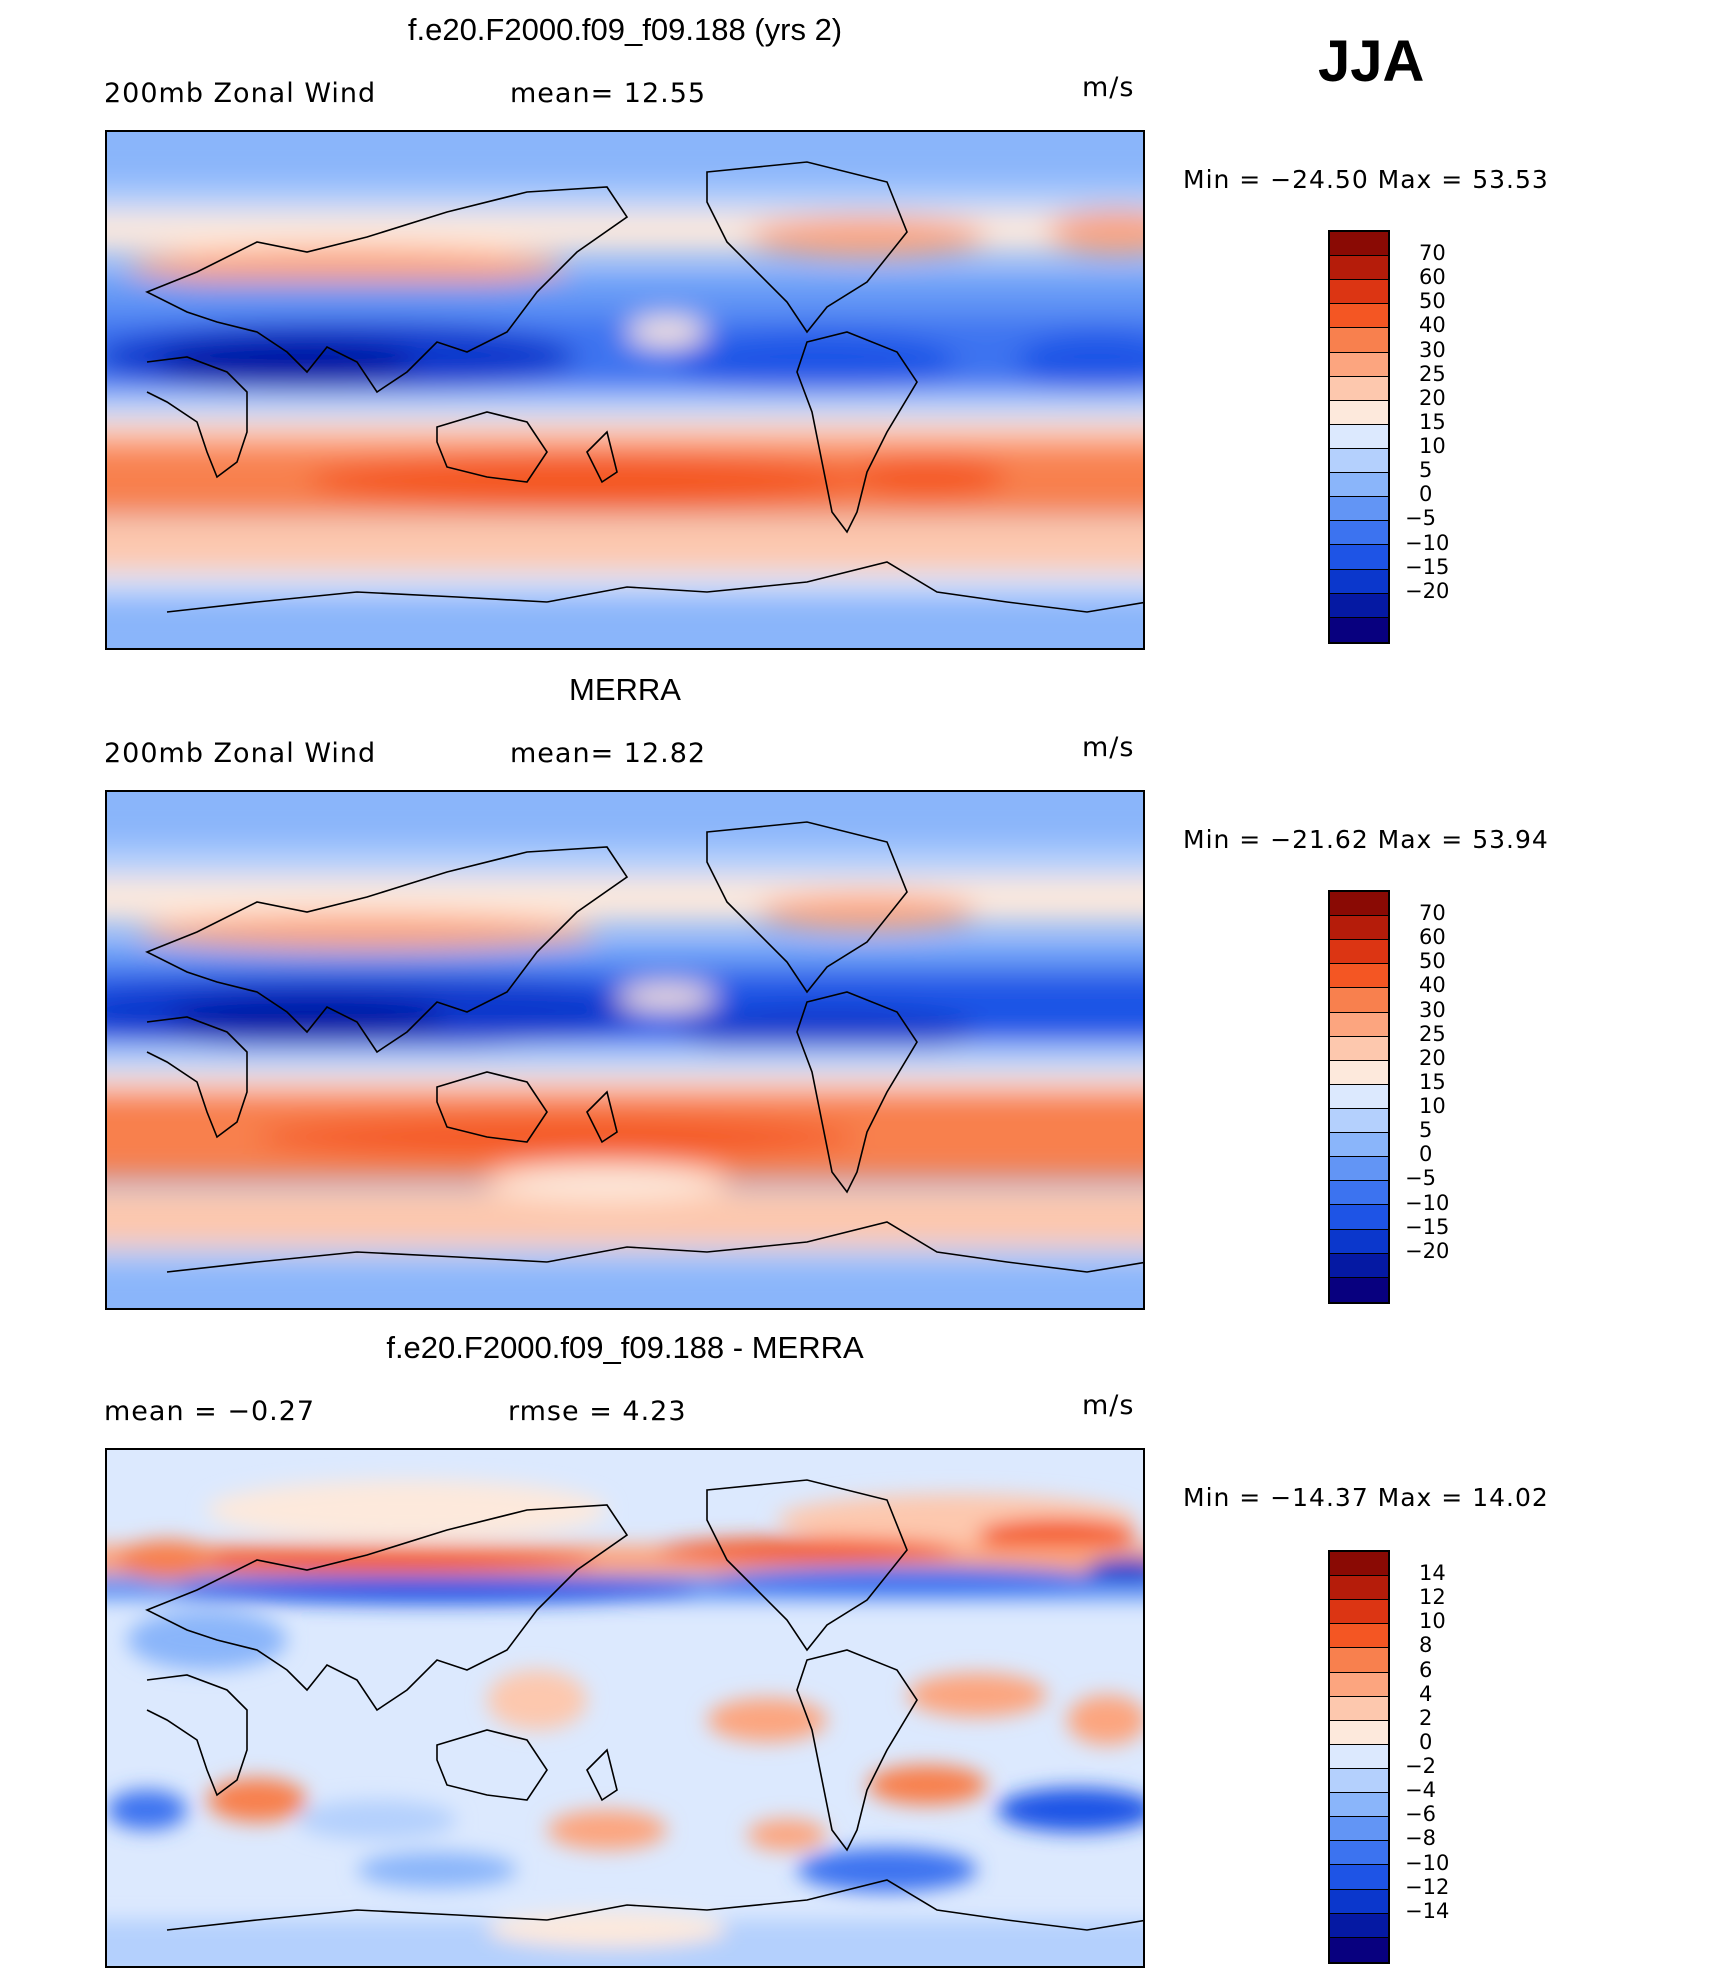 Image resolution: width=1710 pixels, height=1974 pixels. I want to click on panel-3-mean-label: mean = −0.27, so click(210, 1411).